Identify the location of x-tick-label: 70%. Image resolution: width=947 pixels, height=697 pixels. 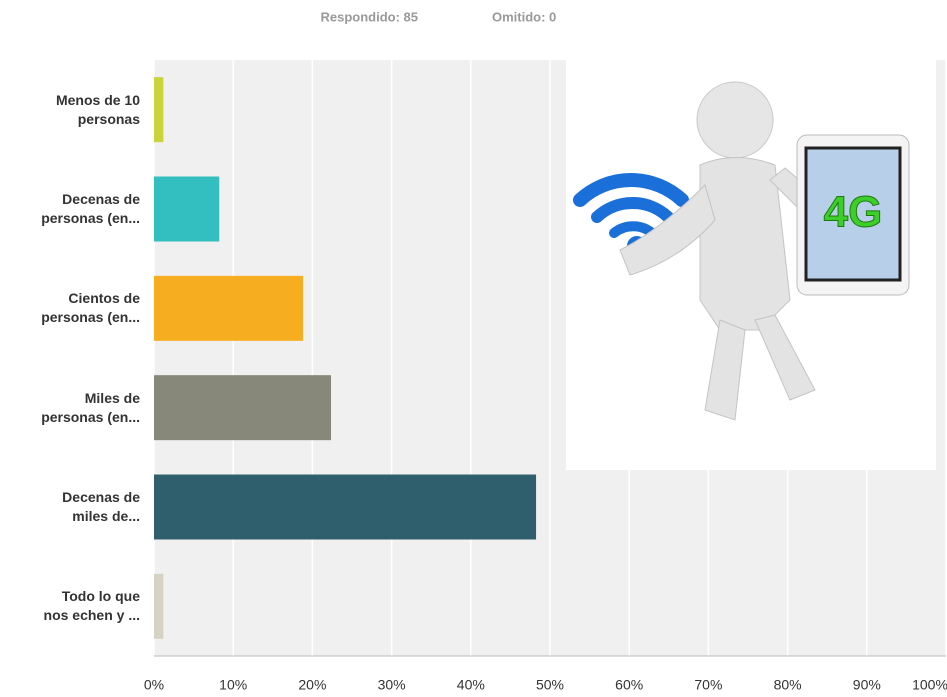
(708, 685).